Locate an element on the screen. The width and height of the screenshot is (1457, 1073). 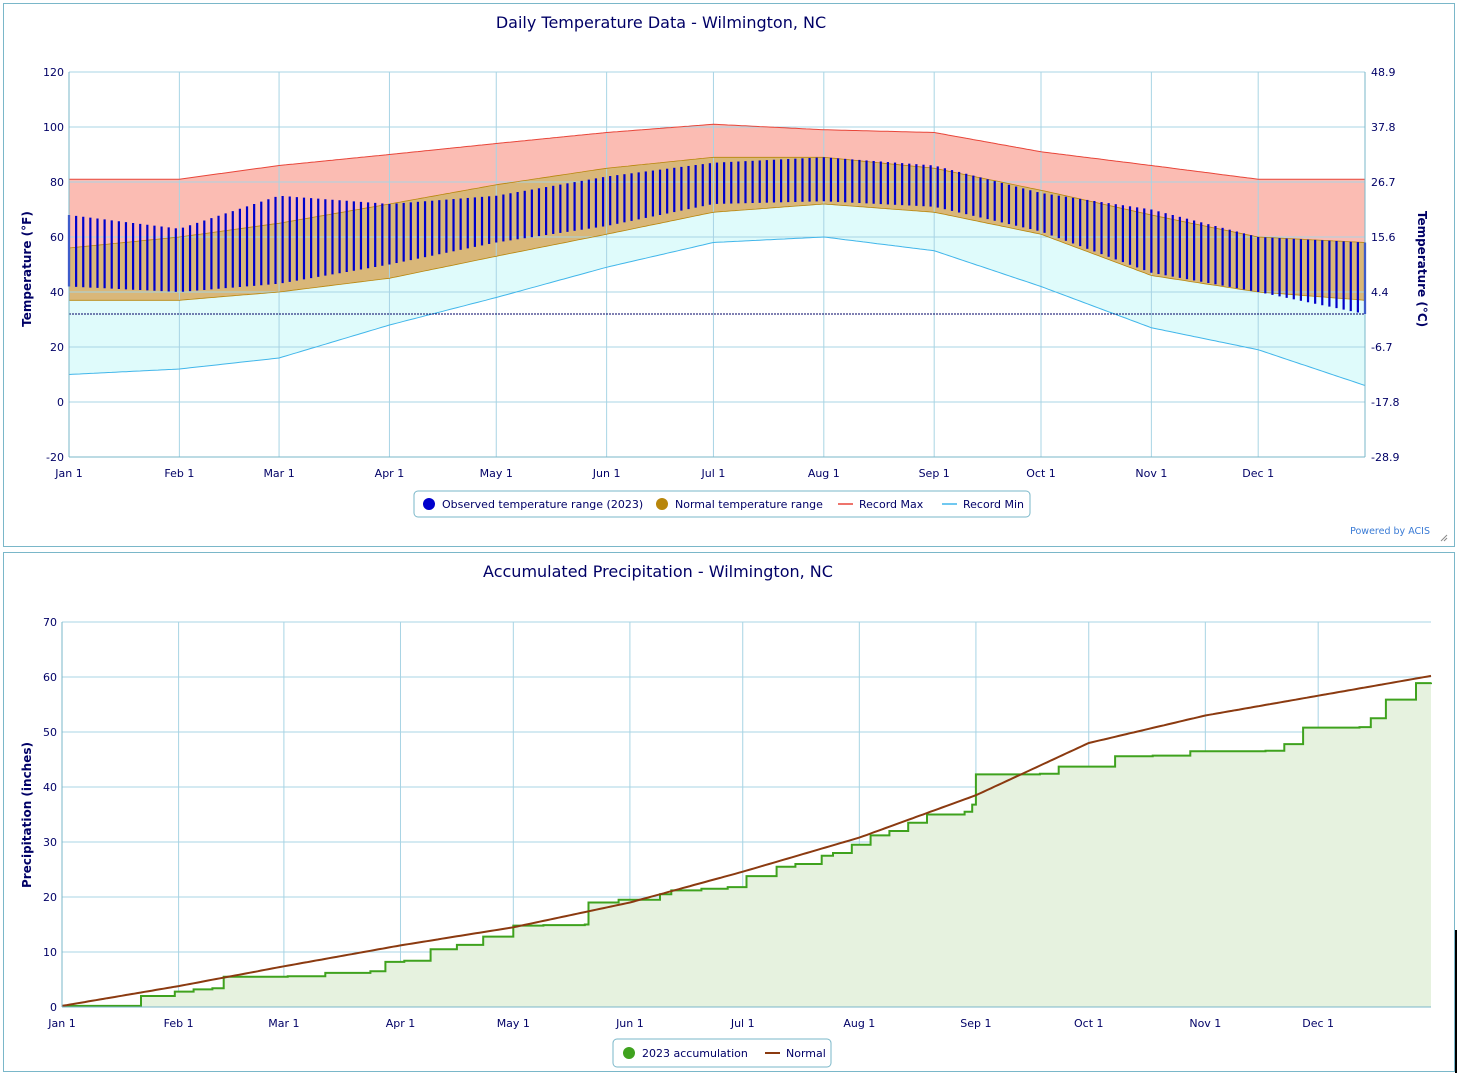
precipitation-y-tick-label: 40 is located at coordinates (50, 787).